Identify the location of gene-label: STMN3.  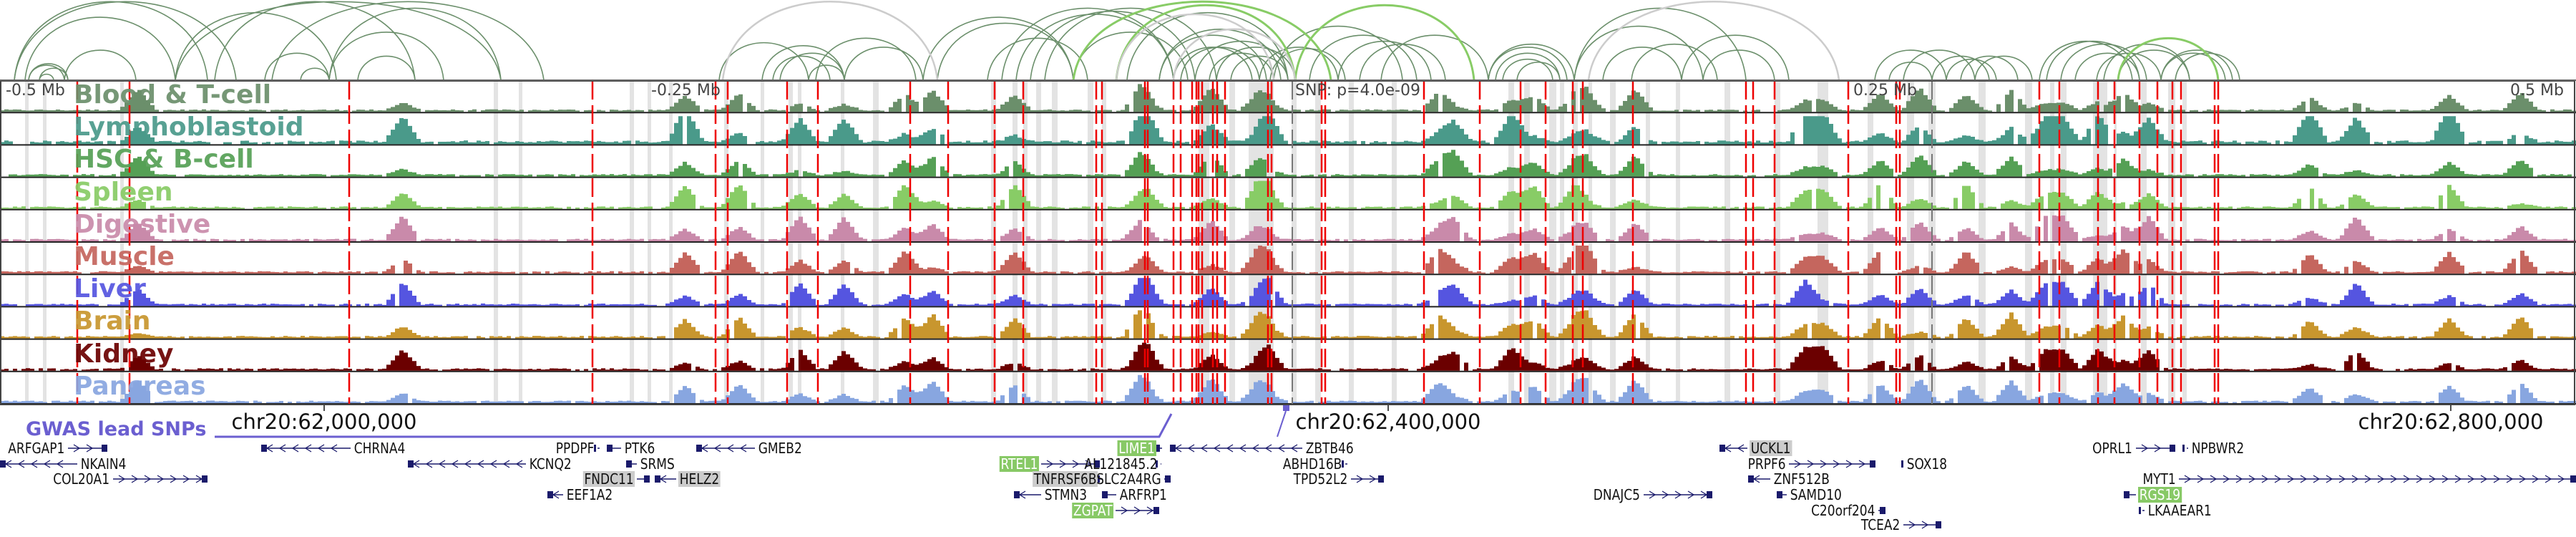
(1065, 495).